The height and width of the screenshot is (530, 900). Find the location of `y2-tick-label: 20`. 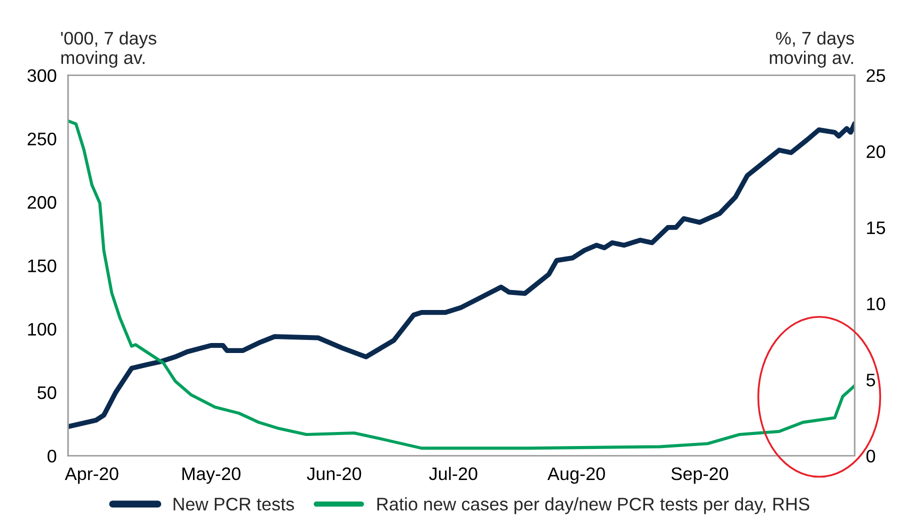

y2-tick-label: 20 is located at coordinates (876, 151).